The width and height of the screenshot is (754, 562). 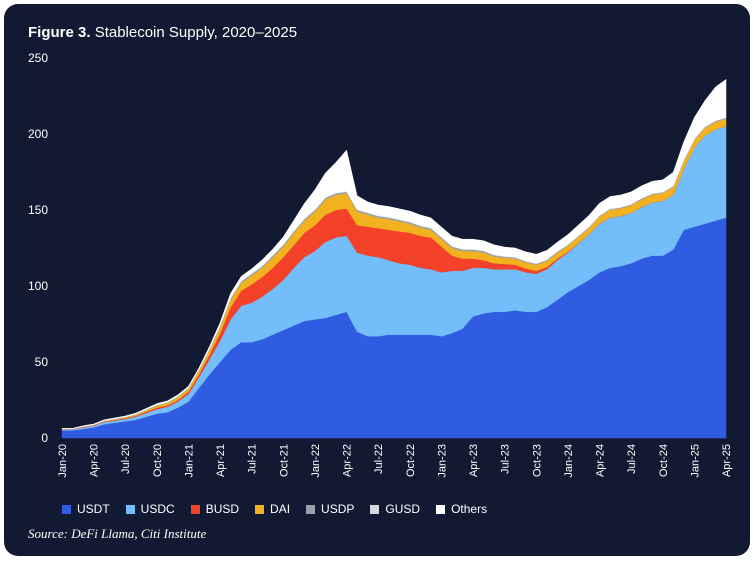 I want to click on x-tick-label: Oct-23, so click(x=537, y=460).